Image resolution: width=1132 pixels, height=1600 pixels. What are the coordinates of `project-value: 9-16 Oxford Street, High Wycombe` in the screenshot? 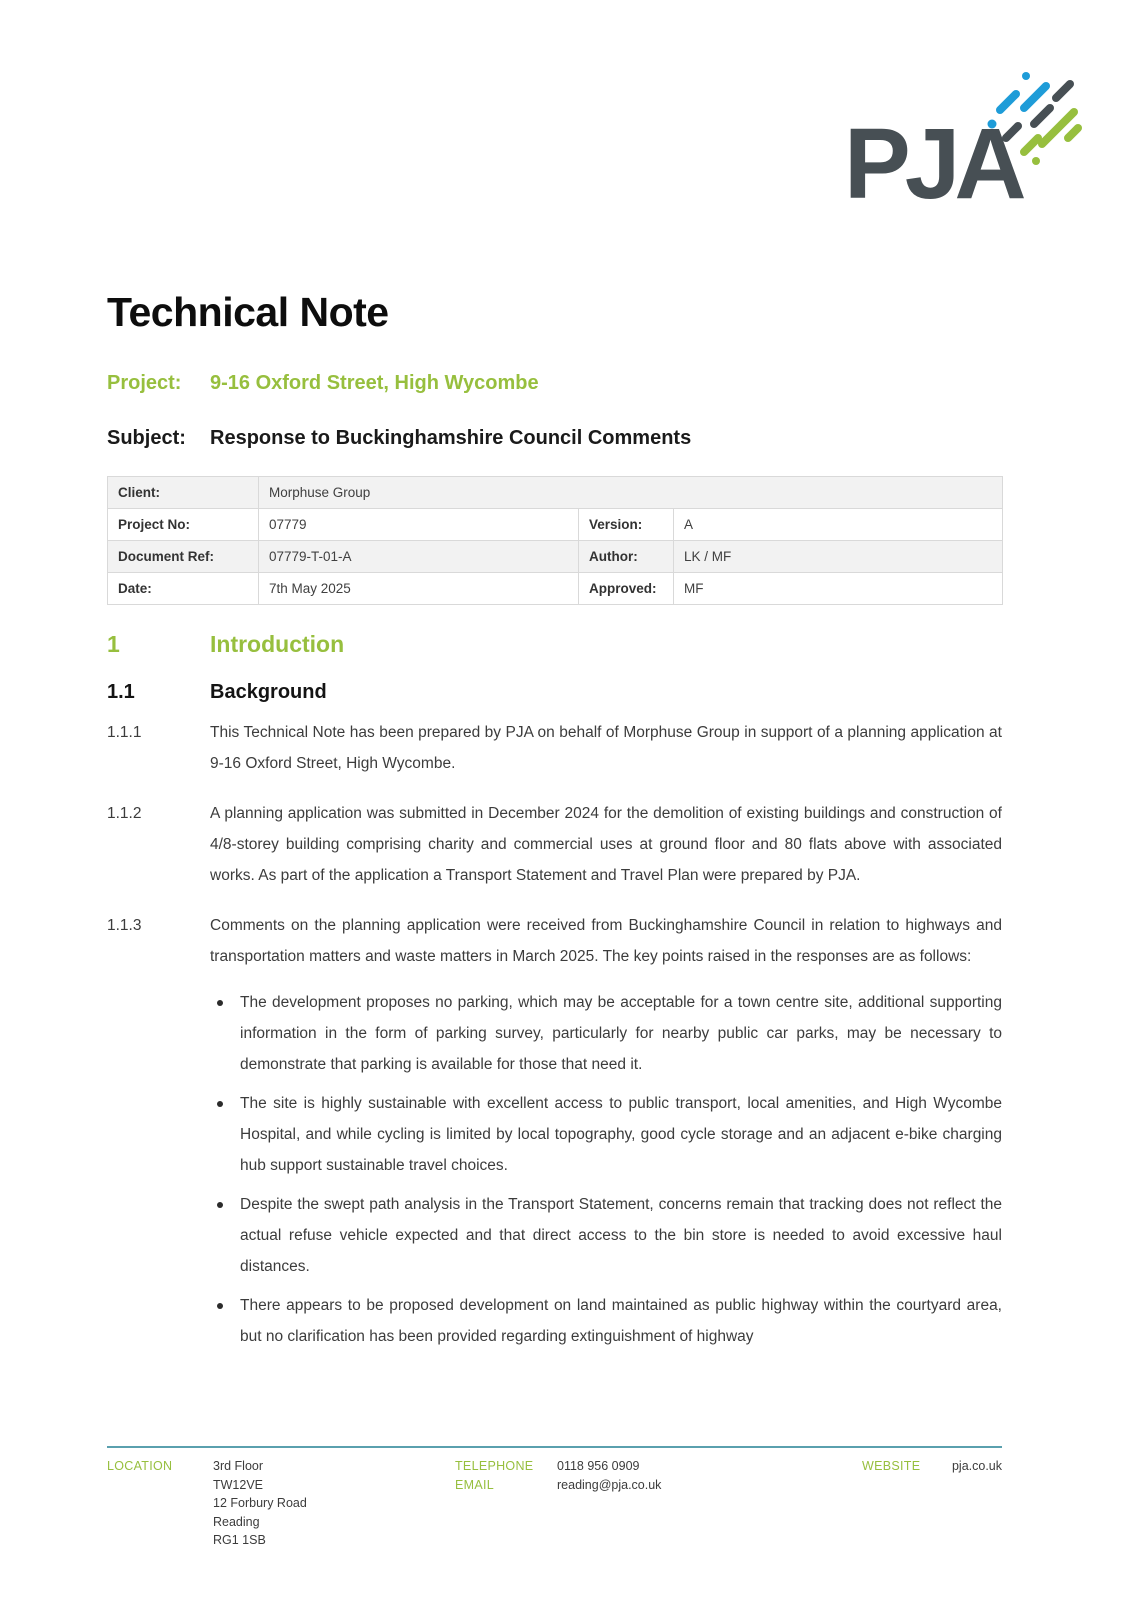 It's located at (374, 383).